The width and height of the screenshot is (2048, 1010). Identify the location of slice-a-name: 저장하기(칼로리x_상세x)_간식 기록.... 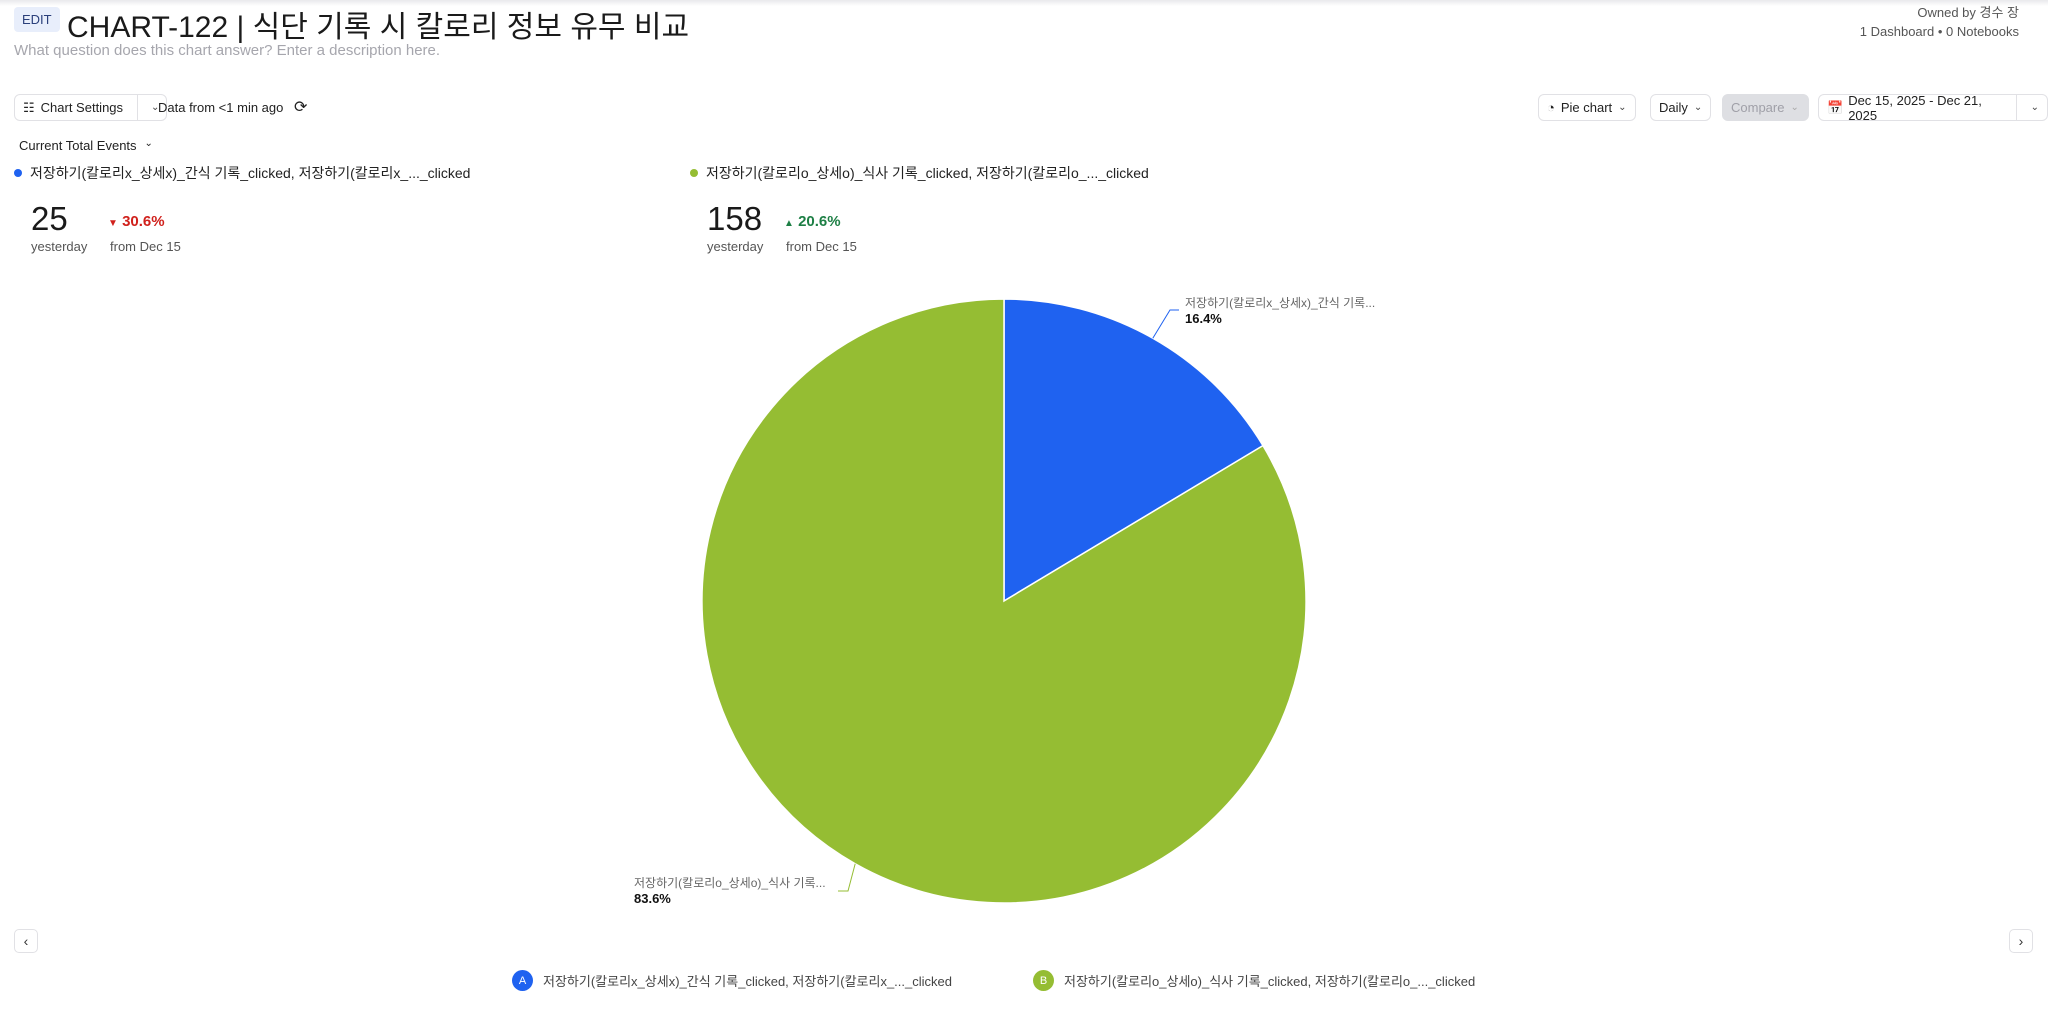
(1280, 303).